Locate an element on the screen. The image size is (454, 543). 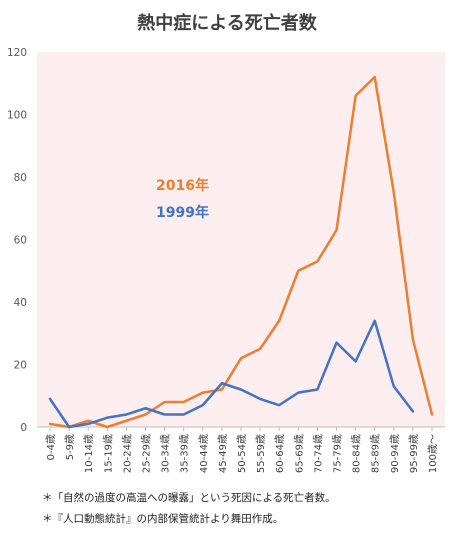
x-tick-label: 40-44歳 is located at coordinates (204, 453).